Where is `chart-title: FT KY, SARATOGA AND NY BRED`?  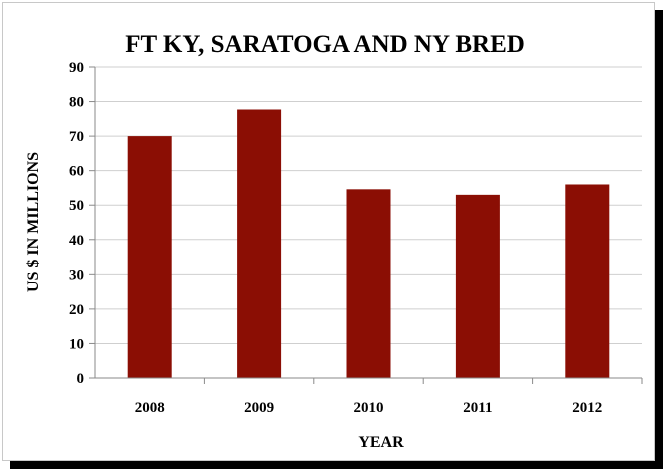
chart-title: FT KY, SARATOGA AND NY BRED is located at coordinates (325, 44).